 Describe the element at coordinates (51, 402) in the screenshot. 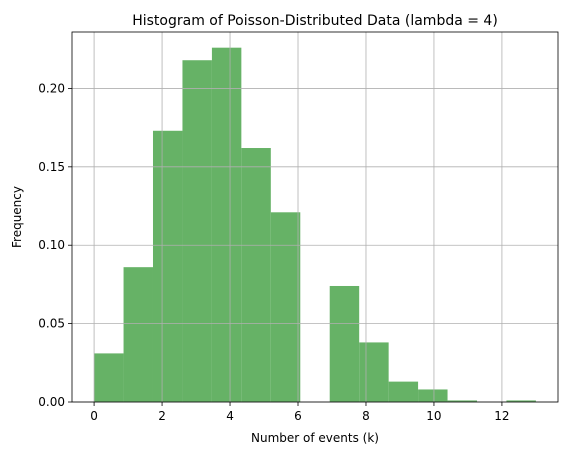

I see `y-tick-label-0: 0.00` at that location.